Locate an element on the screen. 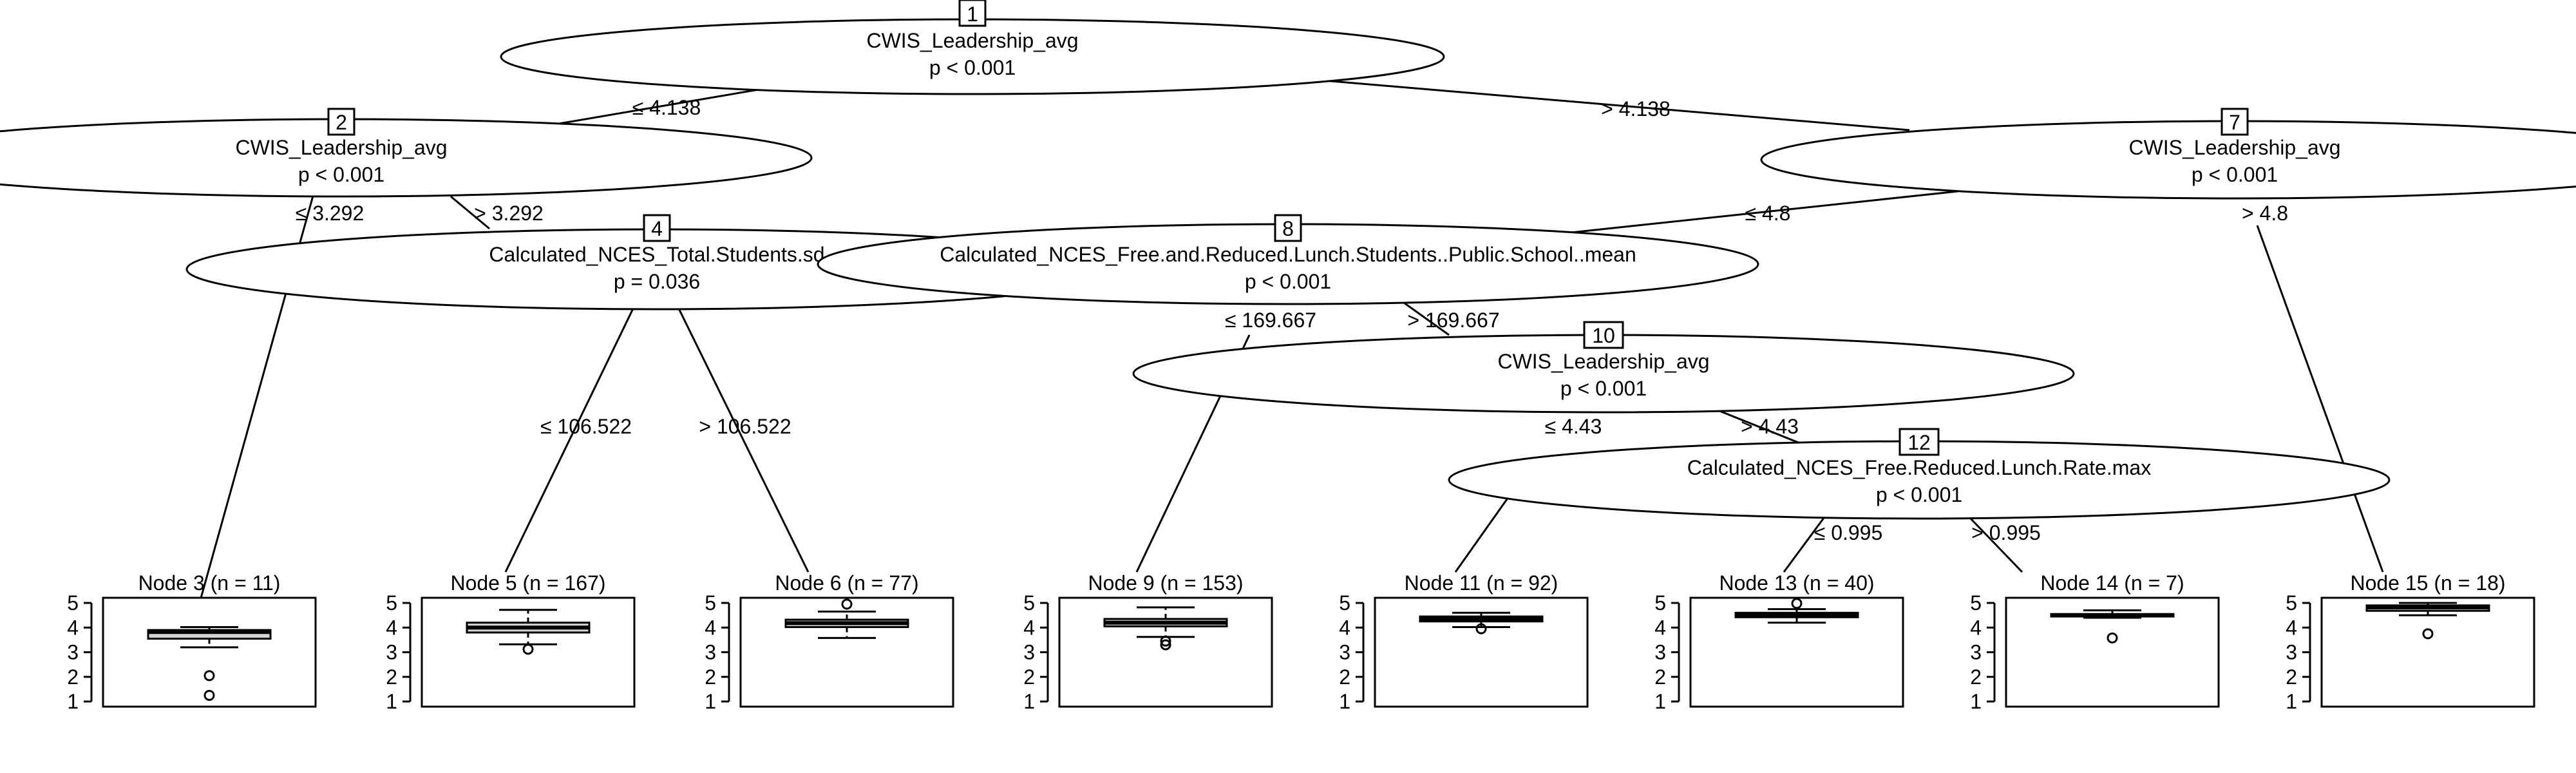  terminal-title: Node 15 (n = 18) is located at coordinates (2427, 583).